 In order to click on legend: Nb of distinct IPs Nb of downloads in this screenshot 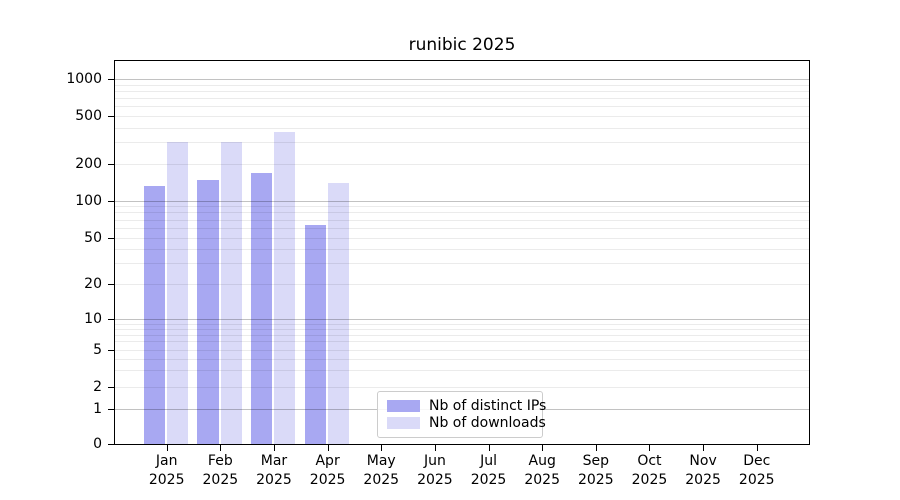, I will do `click(461, 414)`.